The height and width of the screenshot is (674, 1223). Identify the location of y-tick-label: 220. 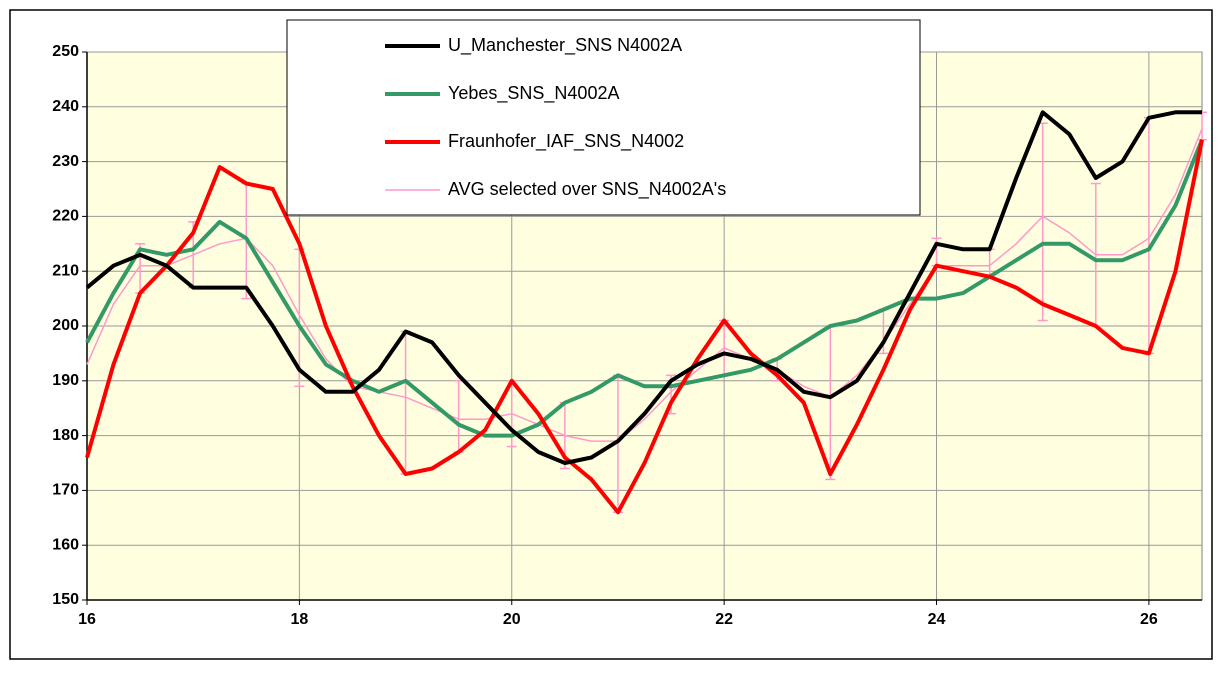
(65, 216).